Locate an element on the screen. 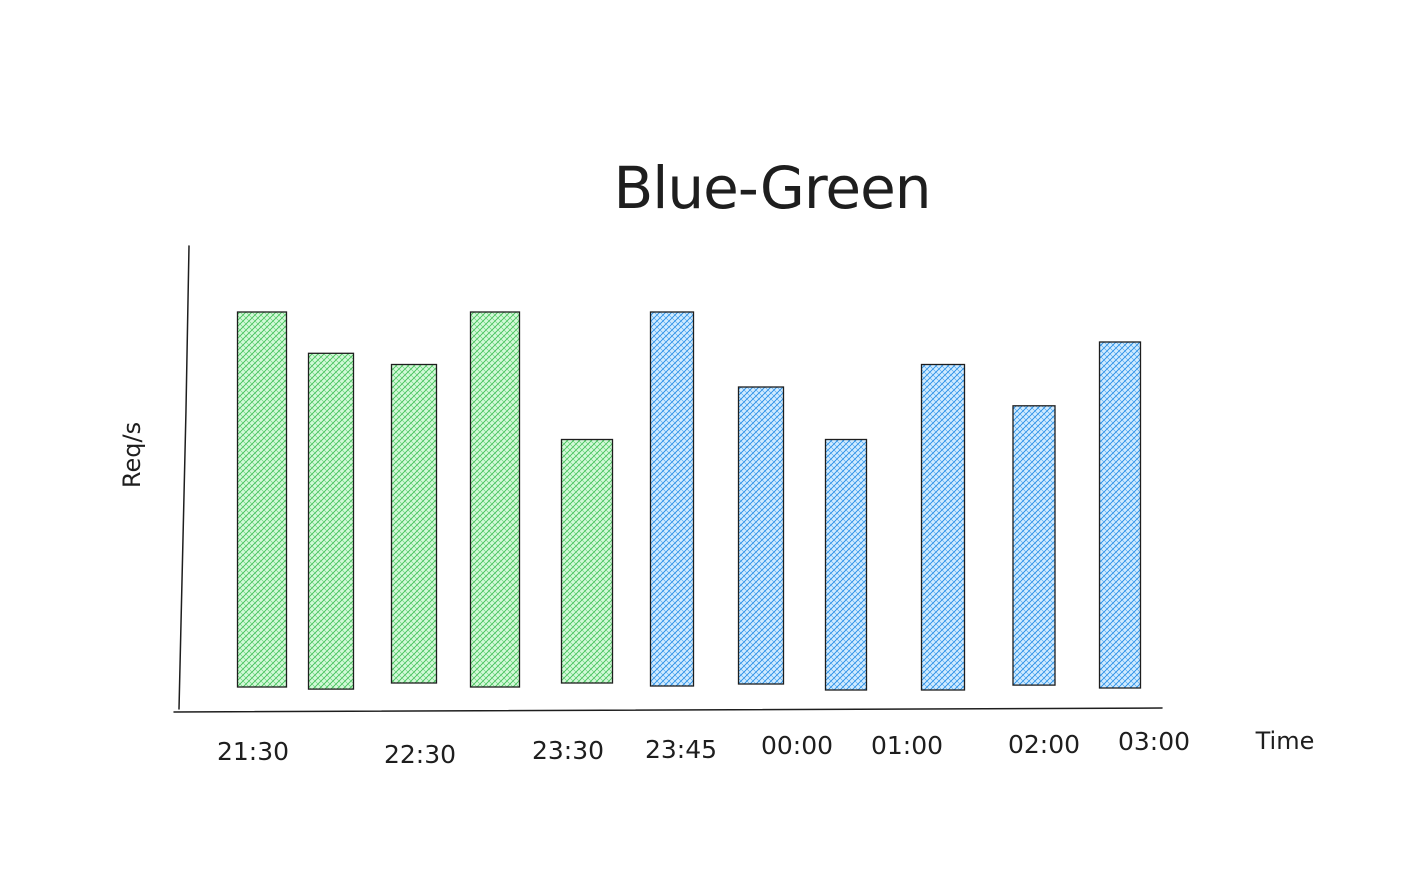 Image resolution: width=1424 pixels, height=874 pixels. bar-1-green is located at coordinates (262, 499).